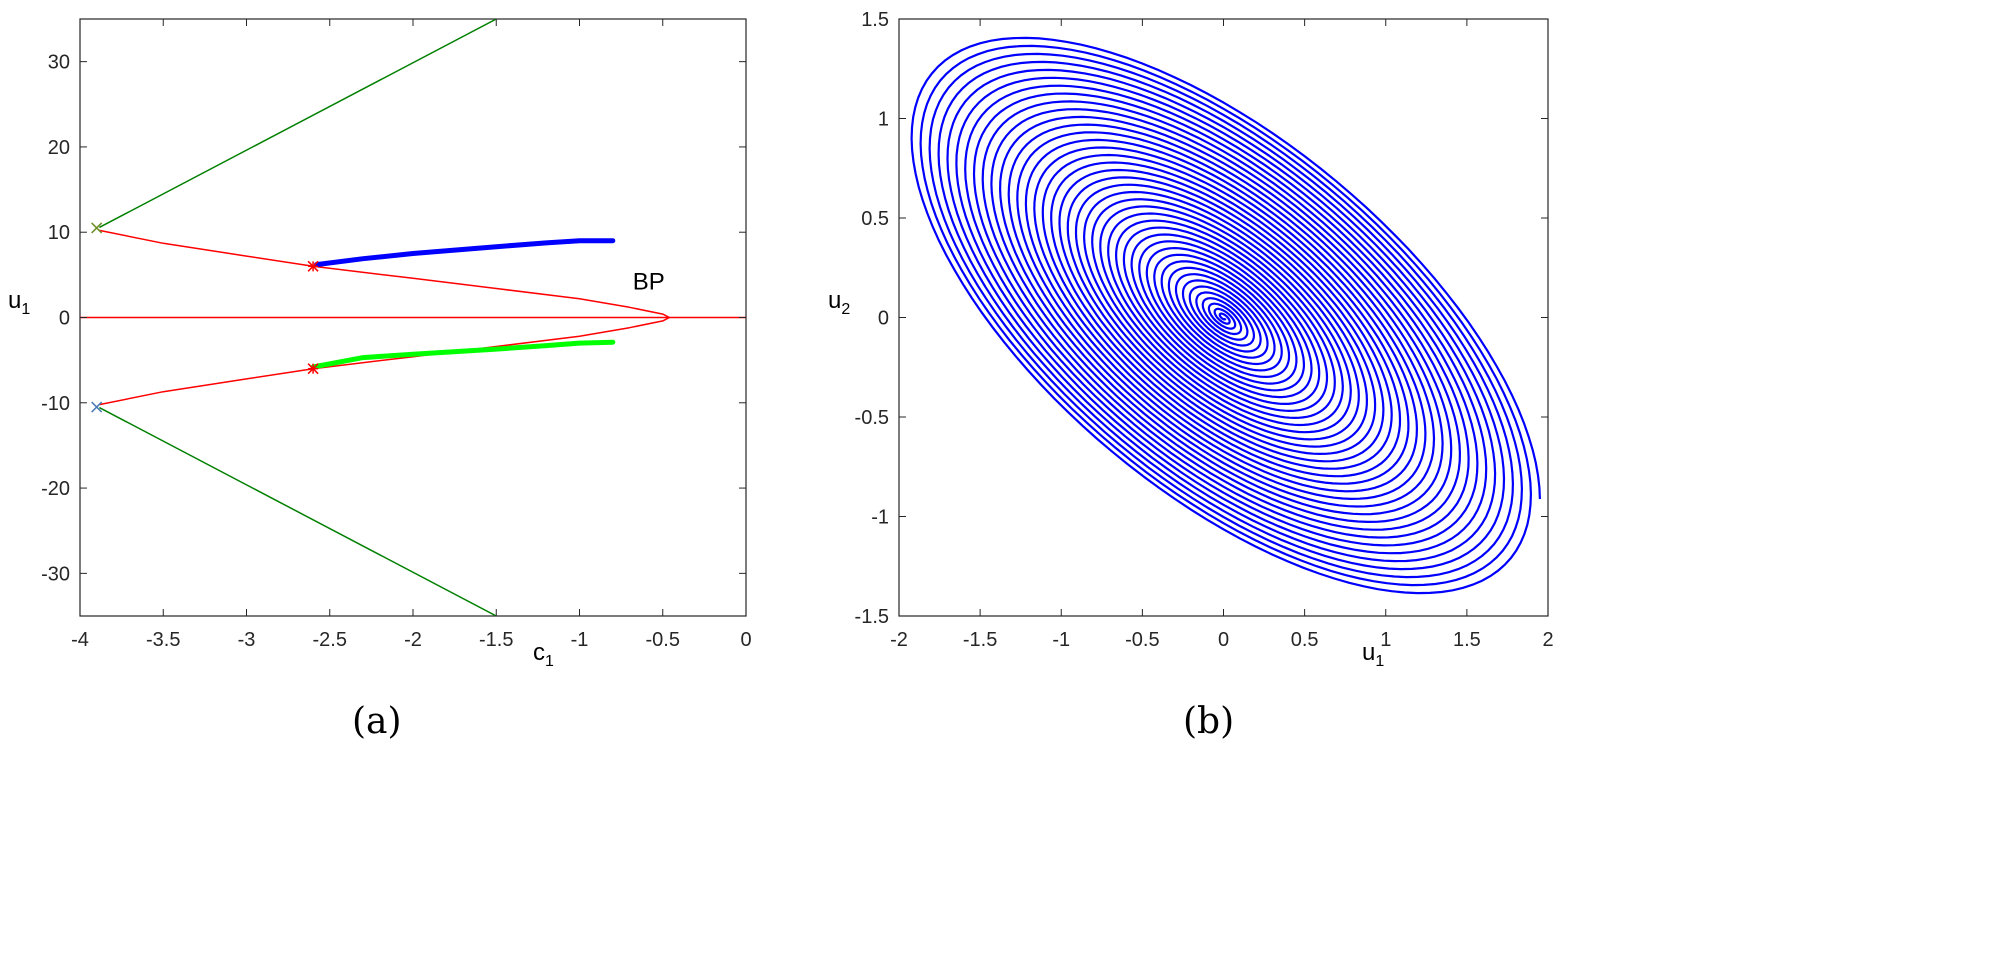 The width and height of the screenshot is (2000, 959). I want to click on chart-a-xlabel: c1, so click(543, 654).